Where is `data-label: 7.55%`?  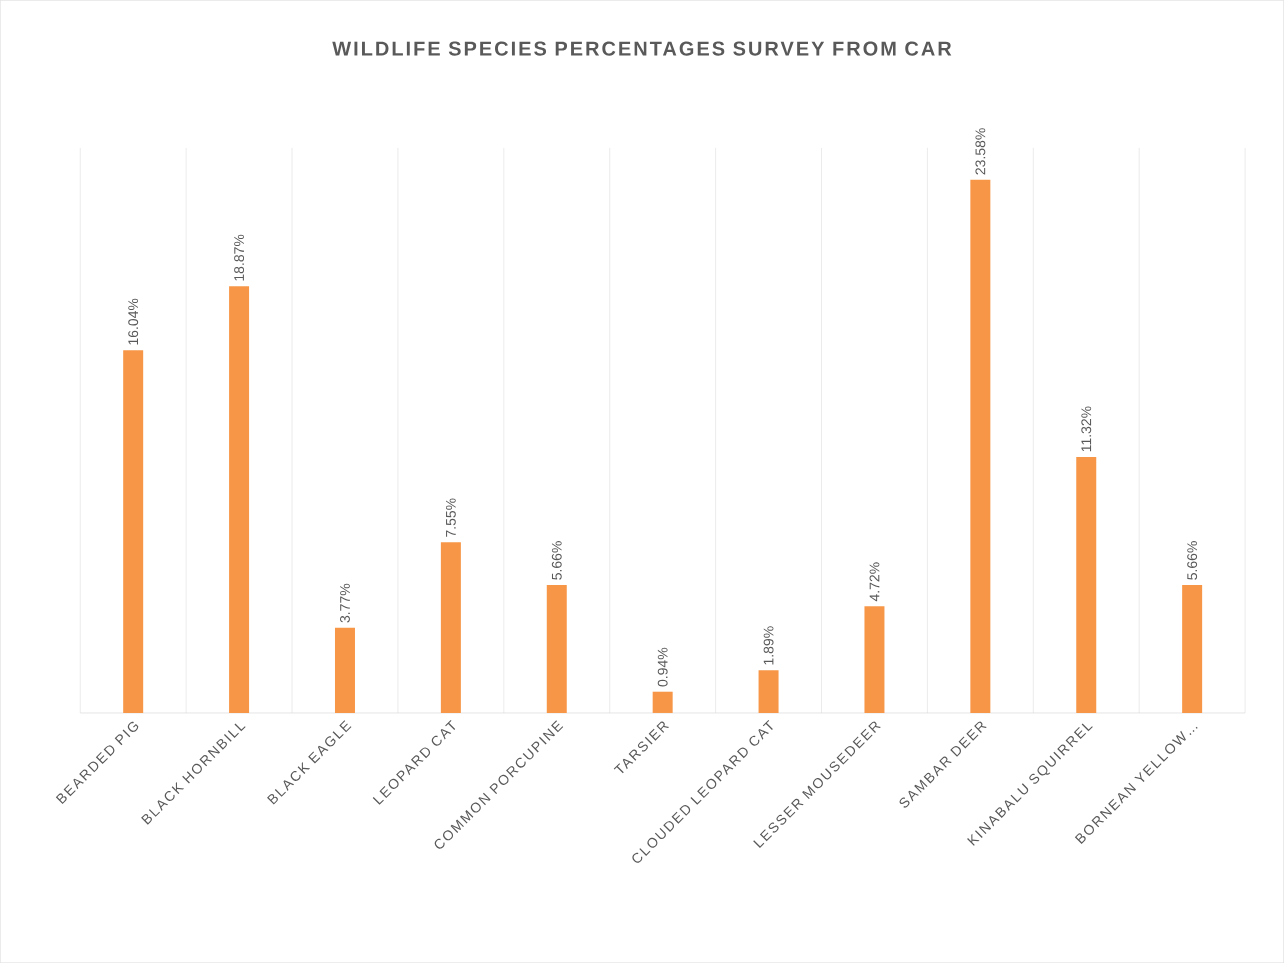 data-label: 7.55% is located at coordinates (450, 517).